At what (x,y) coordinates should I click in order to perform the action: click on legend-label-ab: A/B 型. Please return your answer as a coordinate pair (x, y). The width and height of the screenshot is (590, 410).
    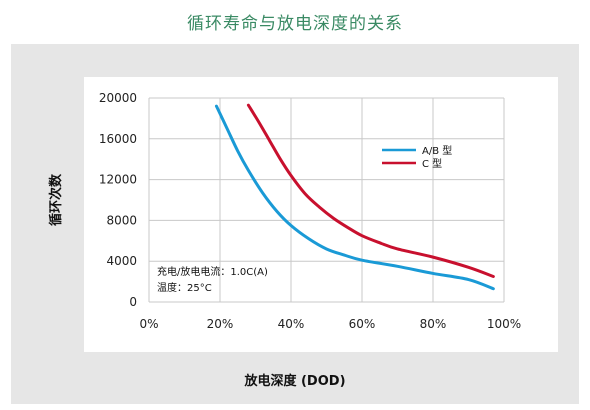
    Looking at the image, I should click on (437, 150).